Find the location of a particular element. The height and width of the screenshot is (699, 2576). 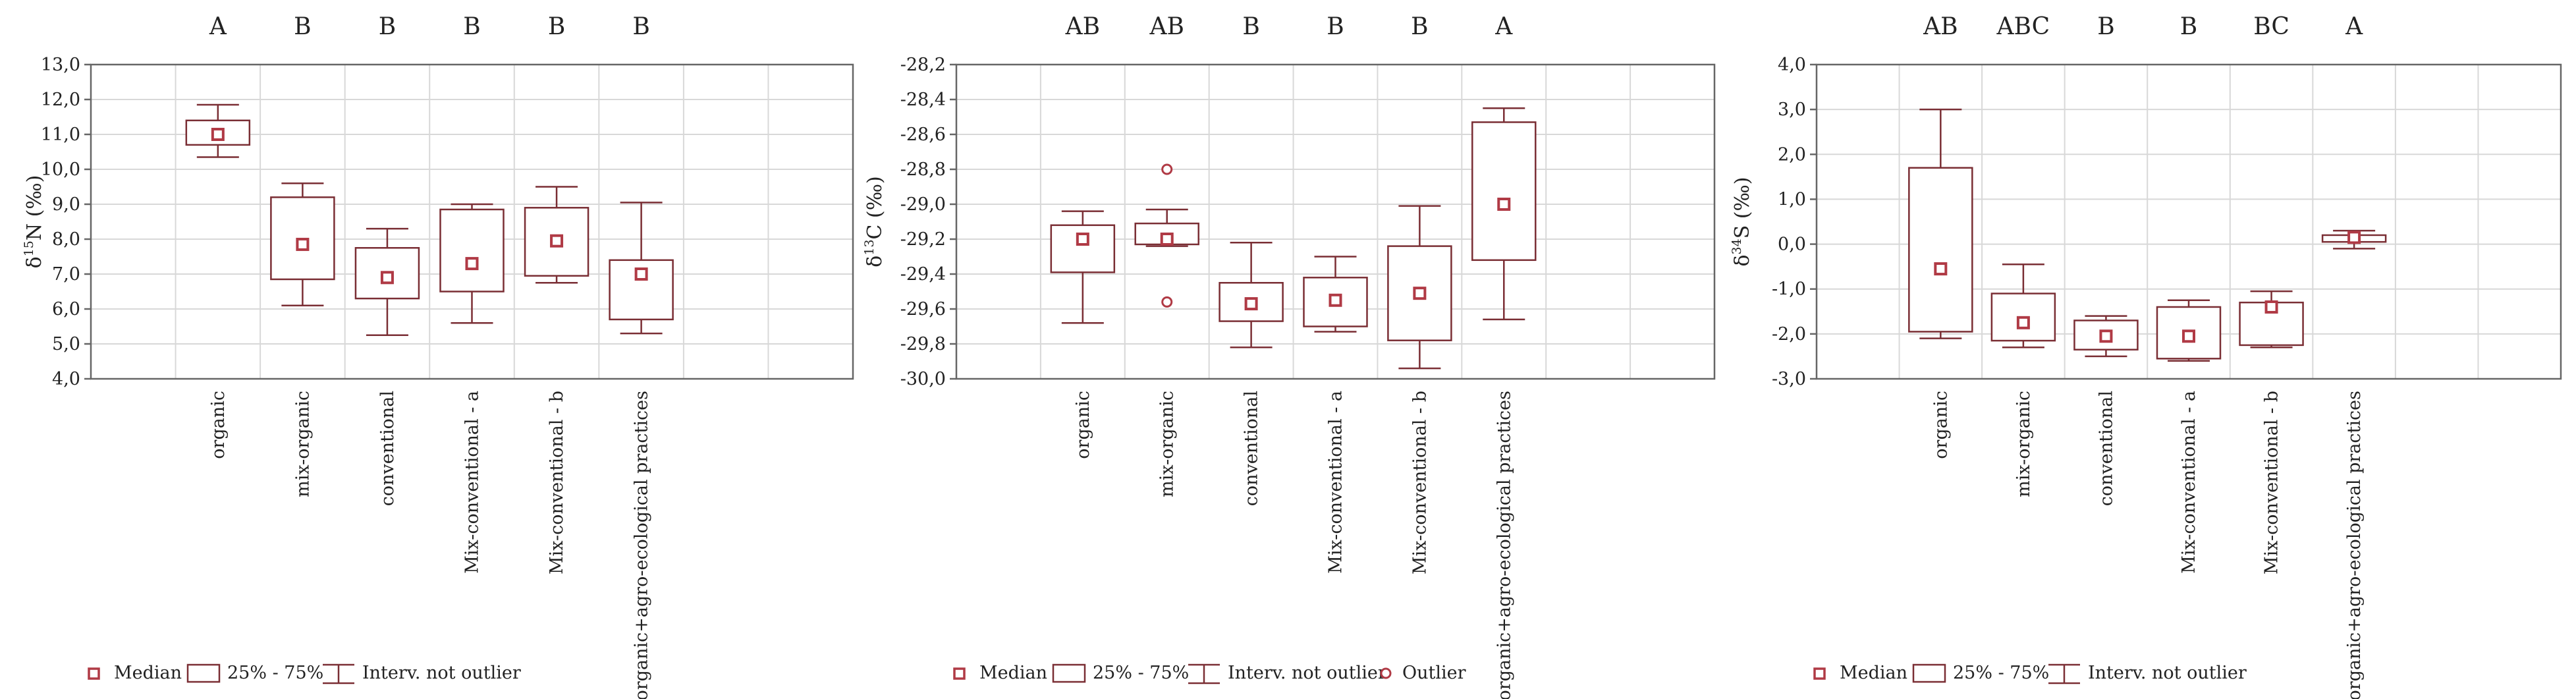

y-axis-label-suffix: N (‰) is located at coordinates (34, 208).